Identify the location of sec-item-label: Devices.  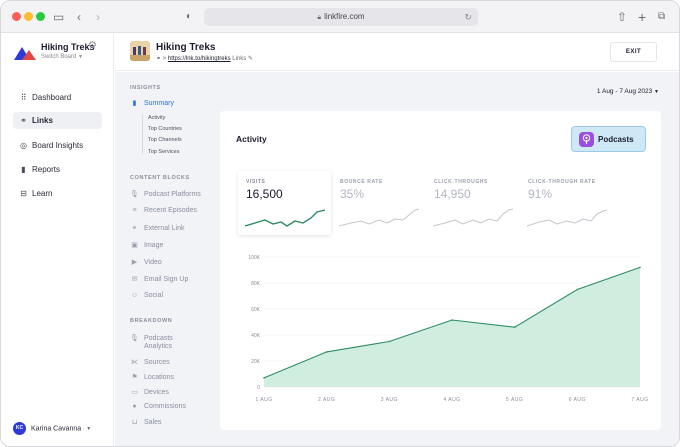
(156, 392).